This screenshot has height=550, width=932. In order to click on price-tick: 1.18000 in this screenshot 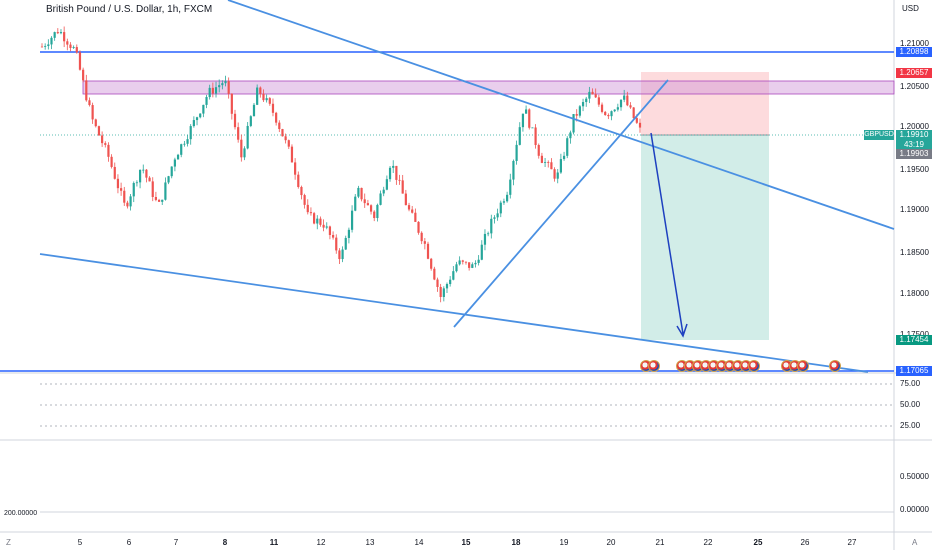, I will do `click(914, 293)`.